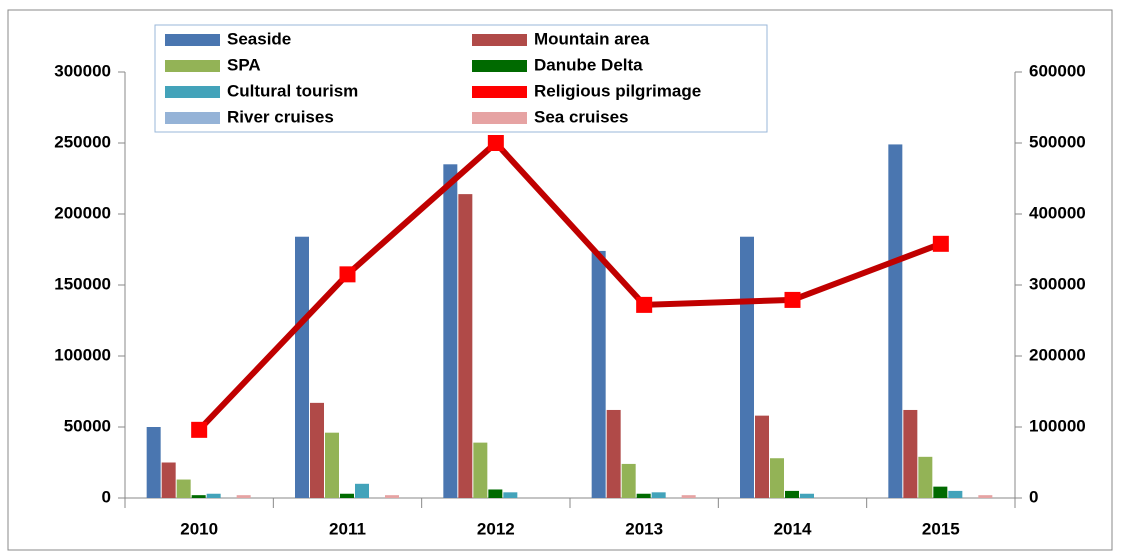  I want to click on legend-label: Seaside, so click(259, 38).